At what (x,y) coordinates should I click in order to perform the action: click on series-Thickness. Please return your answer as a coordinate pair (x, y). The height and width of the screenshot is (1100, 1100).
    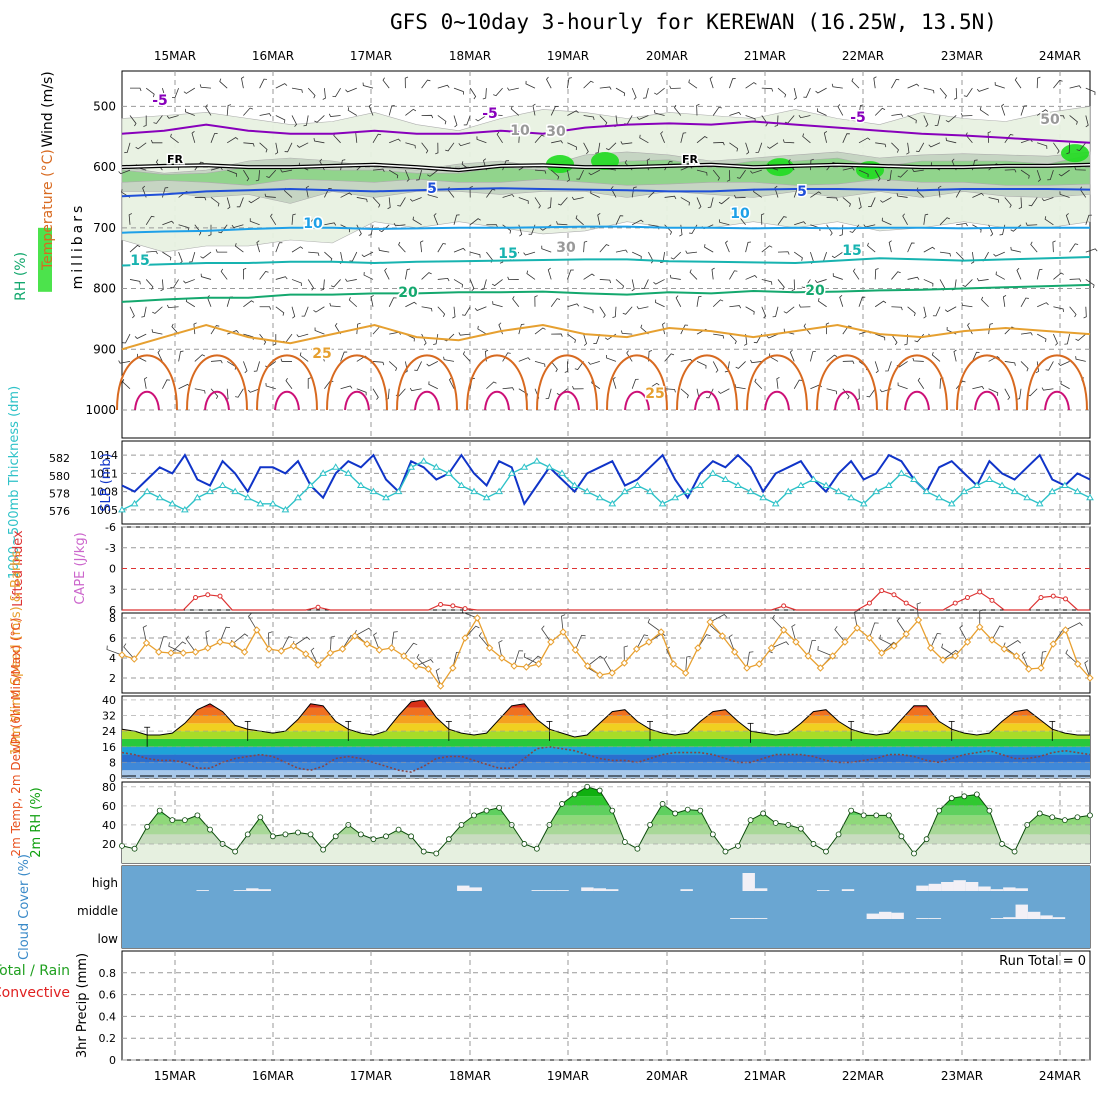
    Looking at the image, I should click on (606, 485).